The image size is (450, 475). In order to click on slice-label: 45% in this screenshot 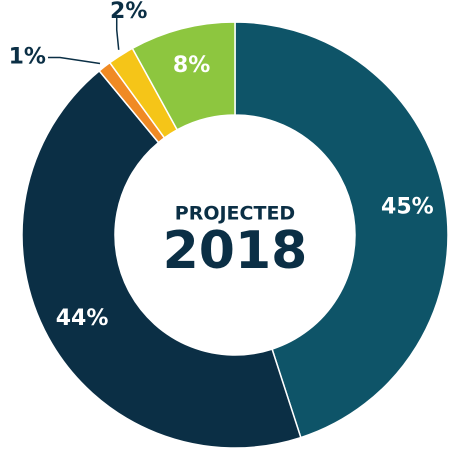, I will do `click(407, 207)`.